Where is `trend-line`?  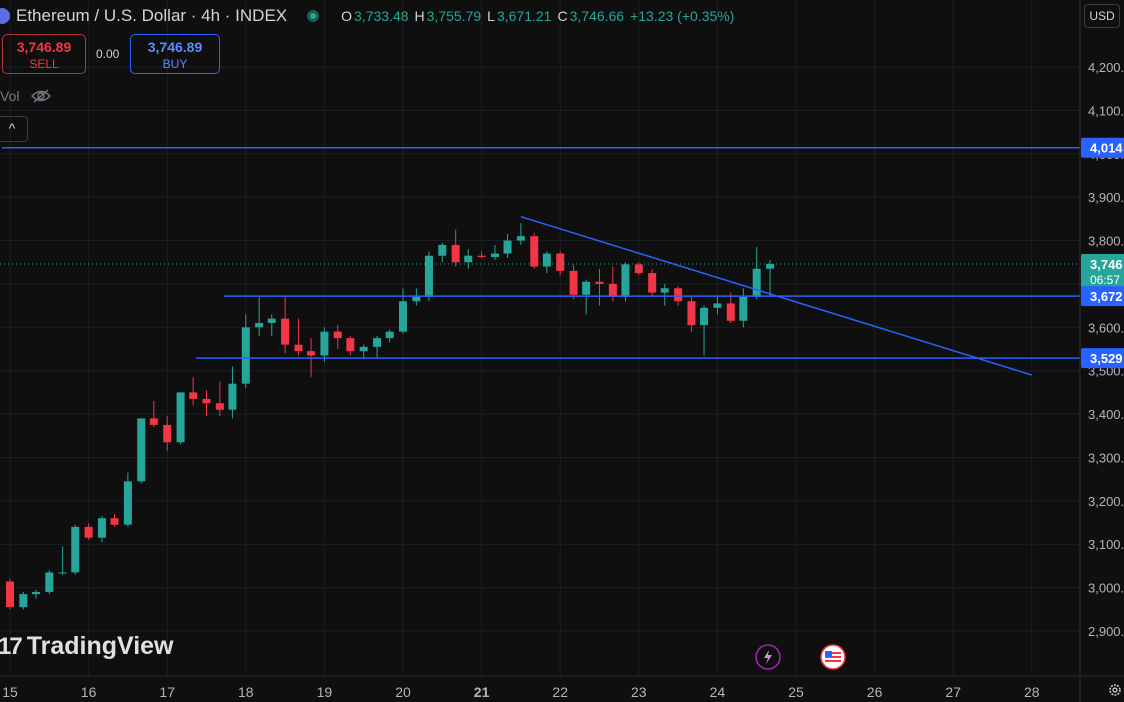 trend-line is located at coordinates (776, 295).